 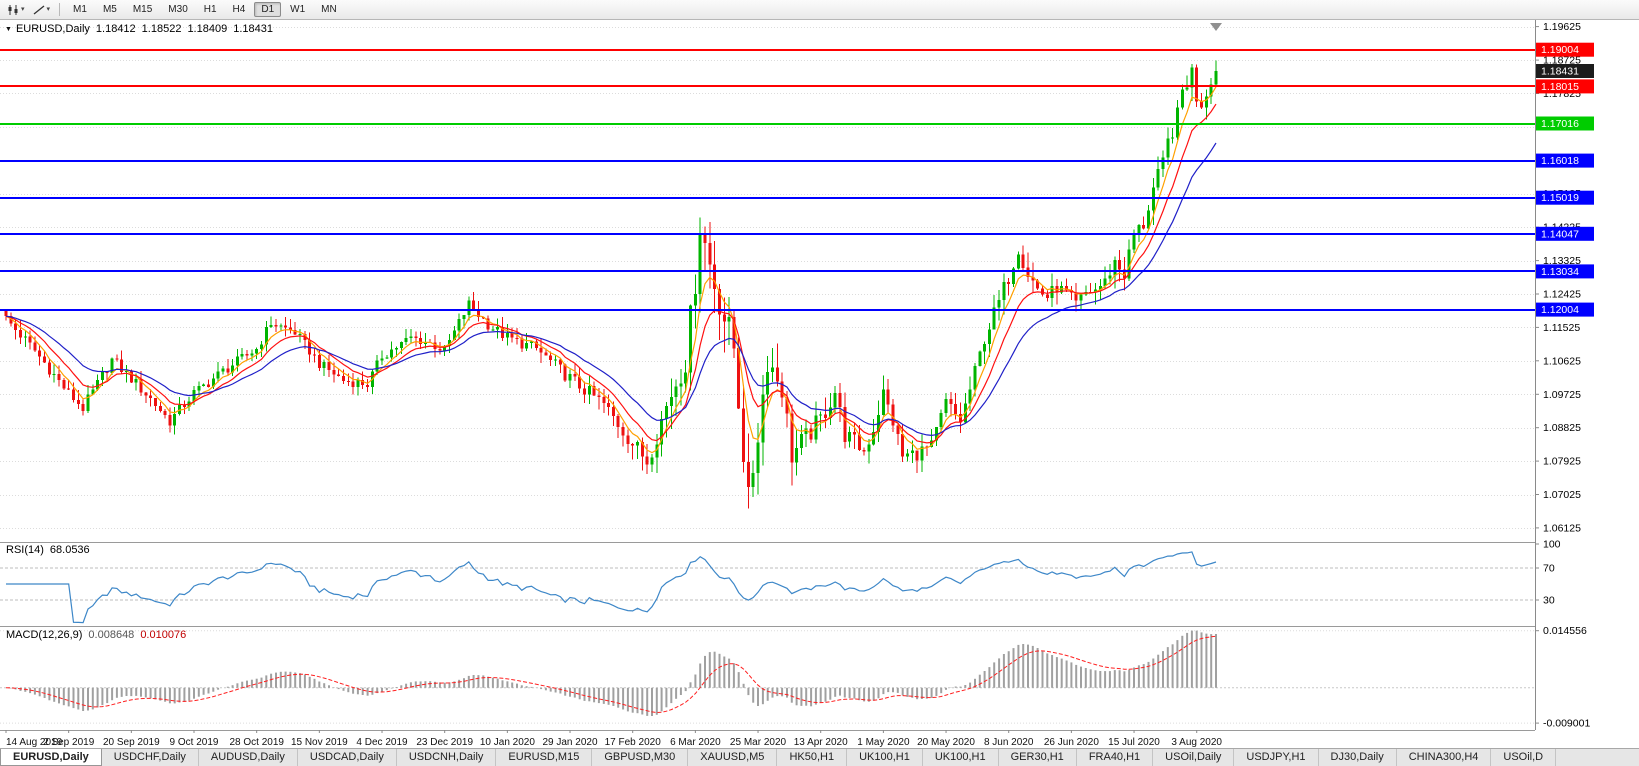 I want to click on macd-signal-line, so click(x=611, y=674).